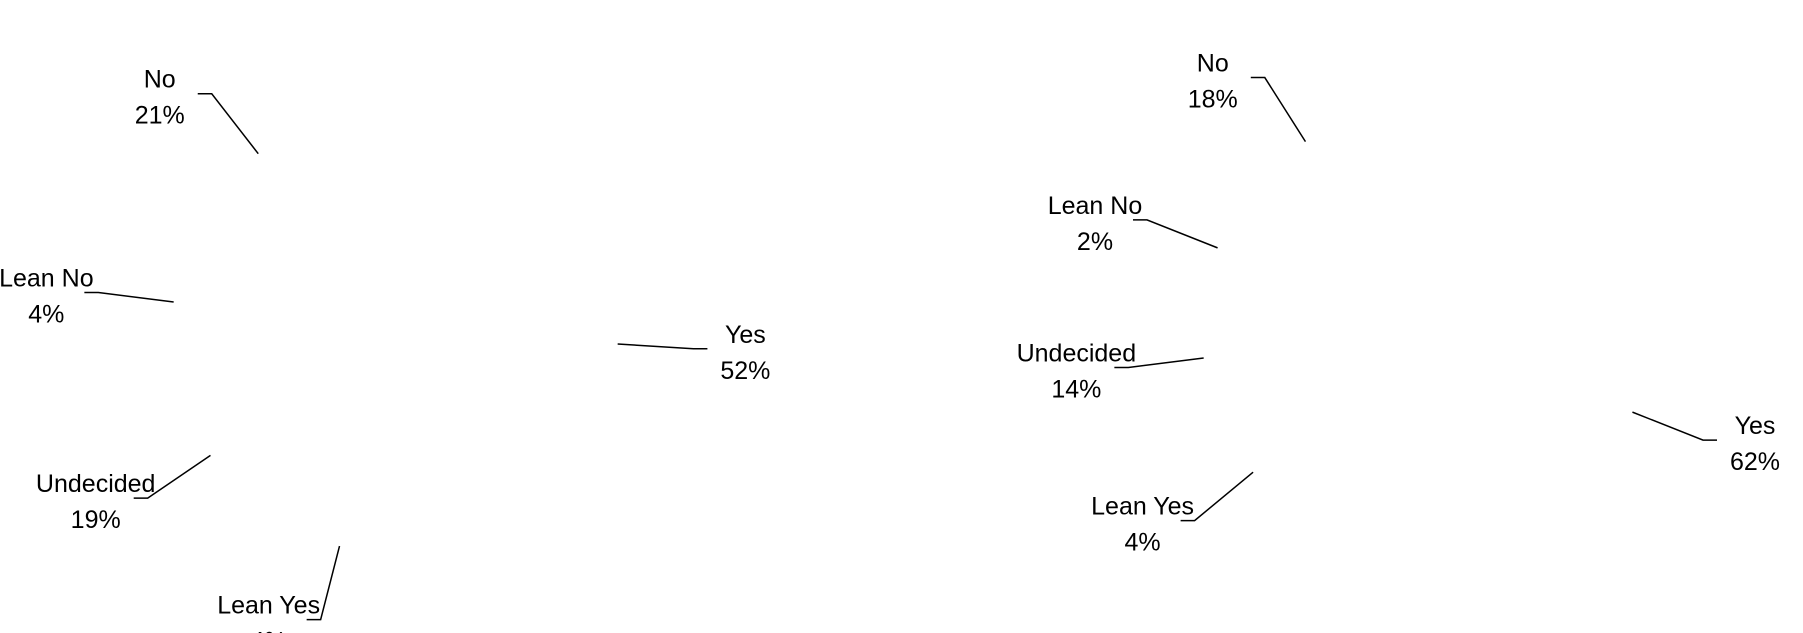 The width and height of the screenshot is (1803, 633). Describe the element at coordinates (1095, 242) in the screenshot. I see `slice-value: 2%` at that location.